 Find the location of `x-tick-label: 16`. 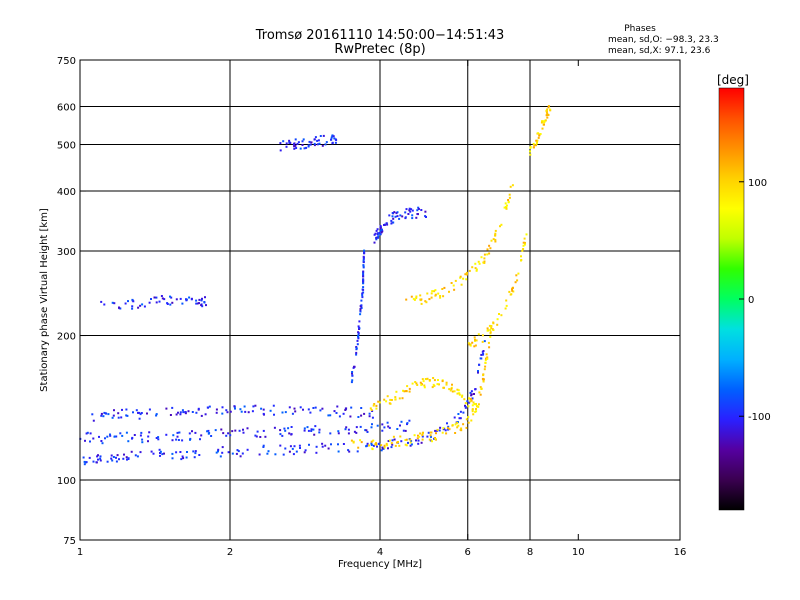

x-tick-label: 16 is located at coordinates (680, 552).